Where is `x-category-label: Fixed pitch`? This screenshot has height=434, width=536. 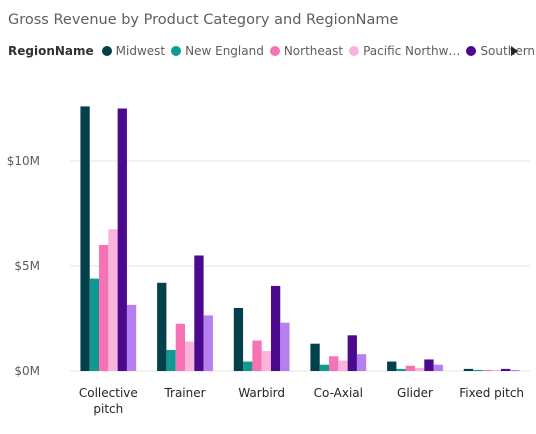 x-category-label: Fixed pitch is located at coordinates (491, 393).